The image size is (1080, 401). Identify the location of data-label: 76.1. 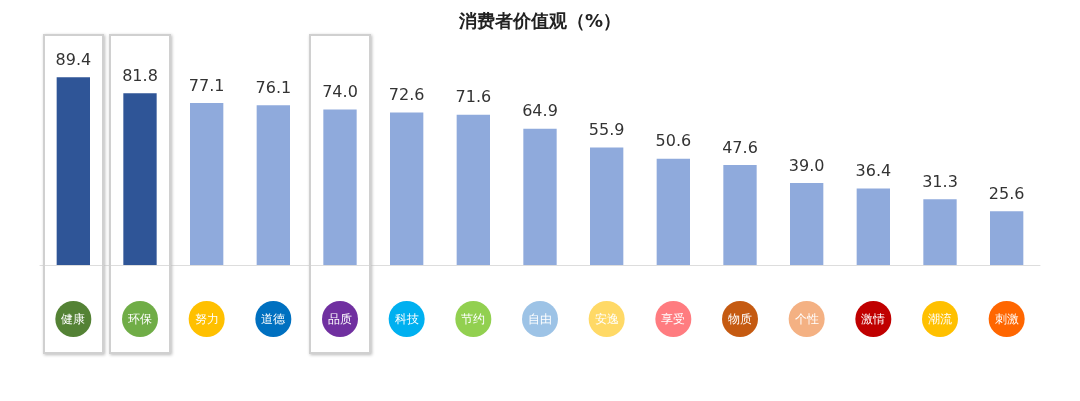
(273, 87).